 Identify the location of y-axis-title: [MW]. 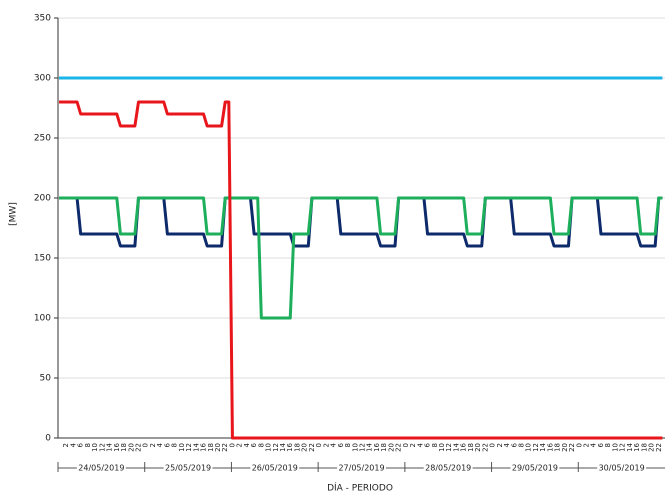
(14, 214).